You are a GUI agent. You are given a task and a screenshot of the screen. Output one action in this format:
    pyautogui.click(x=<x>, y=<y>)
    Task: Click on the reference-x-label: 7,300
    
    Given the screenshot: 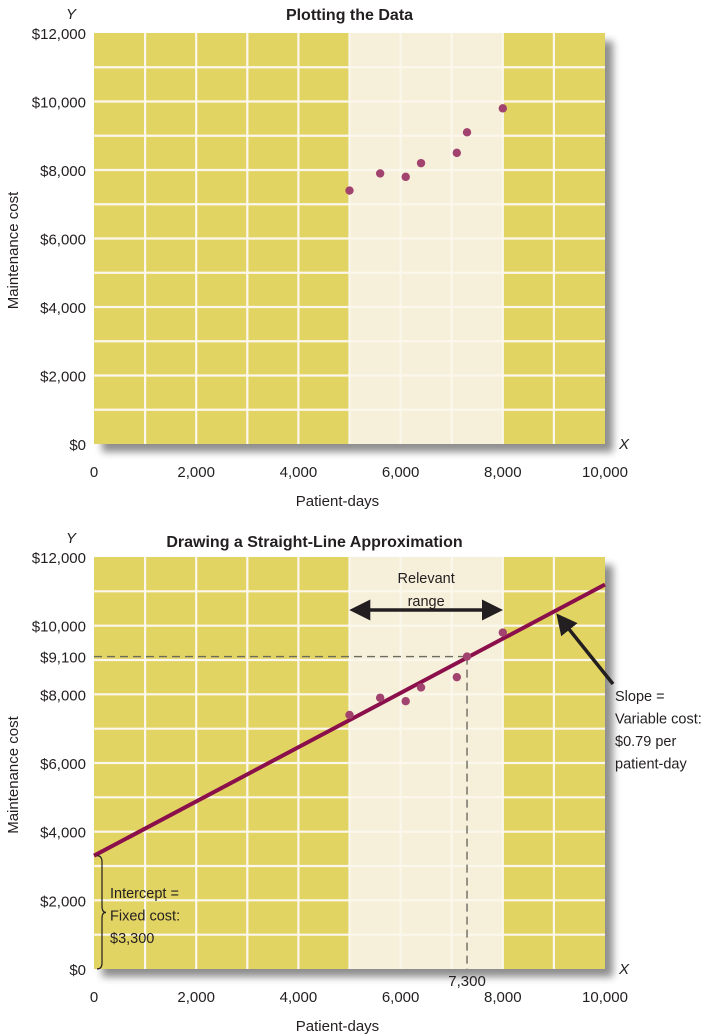 What is the action you would take?
    pyautogui.click(x=467, y=981)
    